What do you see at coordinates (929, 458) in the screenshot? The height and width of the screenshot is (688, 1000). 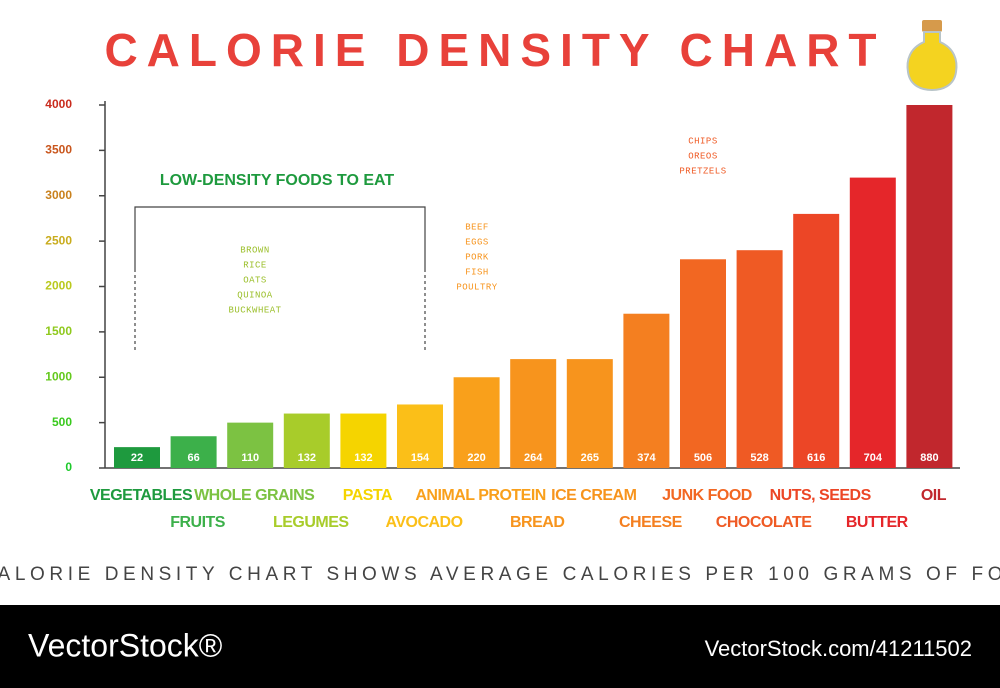 I see `calorie-label: 880` at bounding box center [929, 458].